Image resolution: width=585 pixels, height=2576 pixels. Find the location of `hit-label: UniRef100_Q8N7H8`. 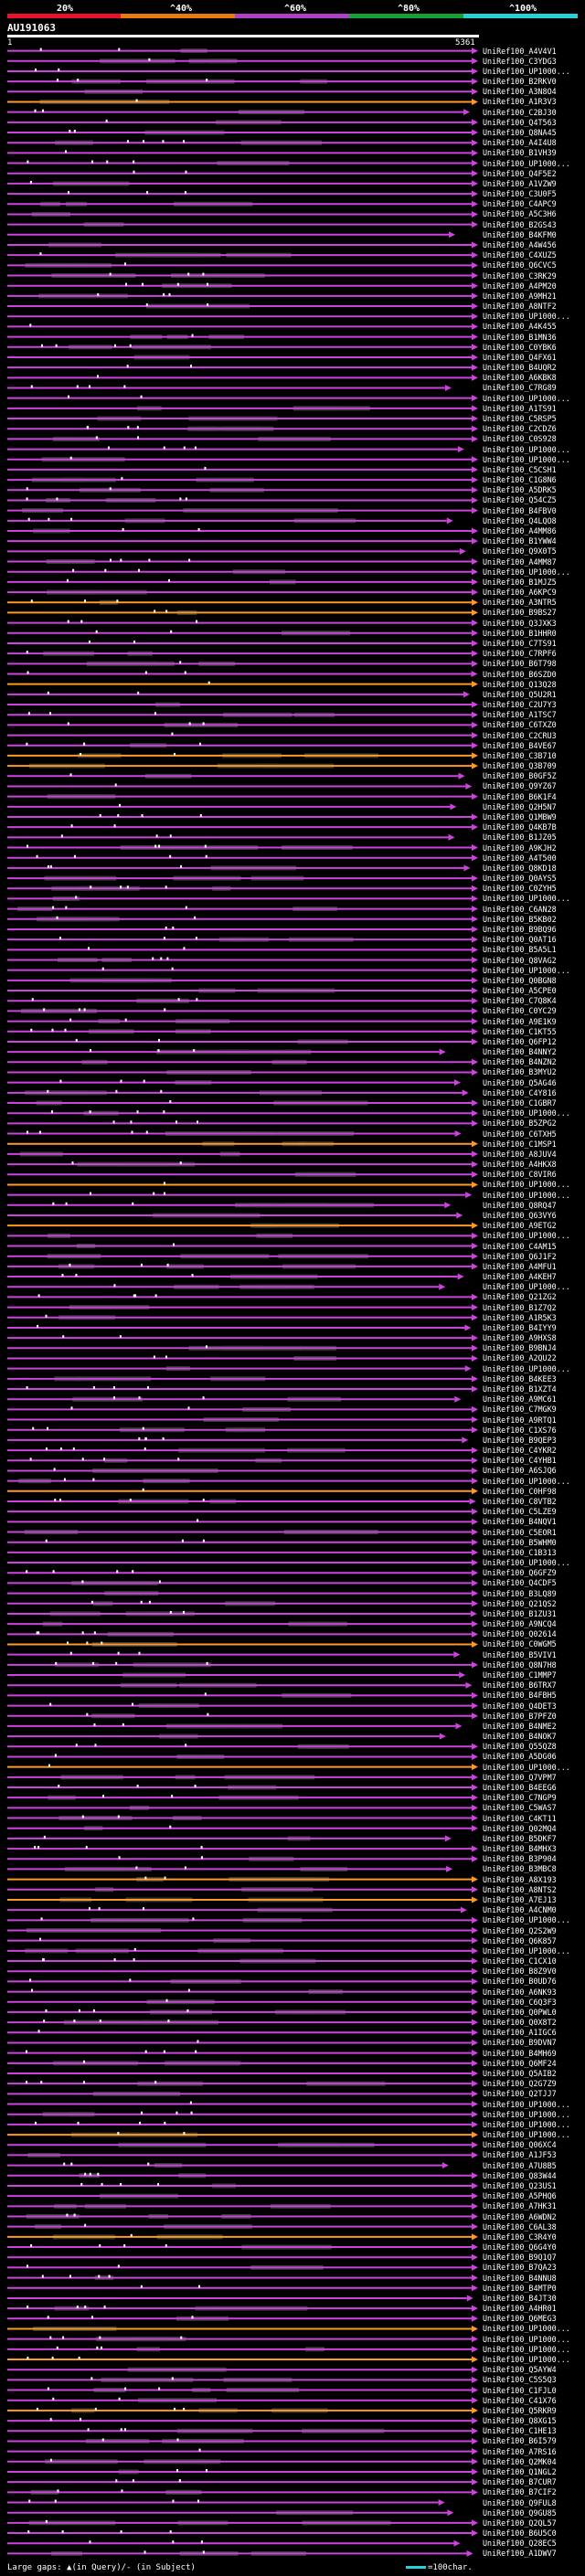

hit-label: UniRef100_Q8N7H8 is located at coordinates (520, 1664).